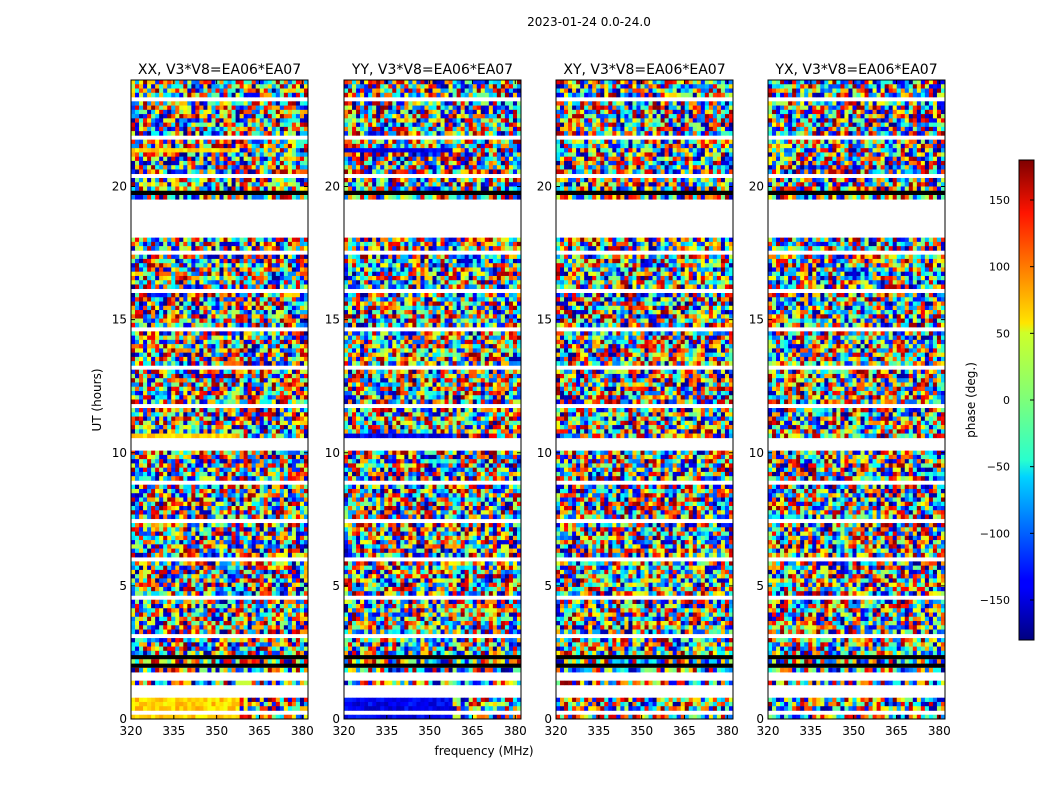  What do you see at coordinates (995, 533) in the screenshot?
I see `colorbar-tick-label: −100` at bounding box center [995, 533].